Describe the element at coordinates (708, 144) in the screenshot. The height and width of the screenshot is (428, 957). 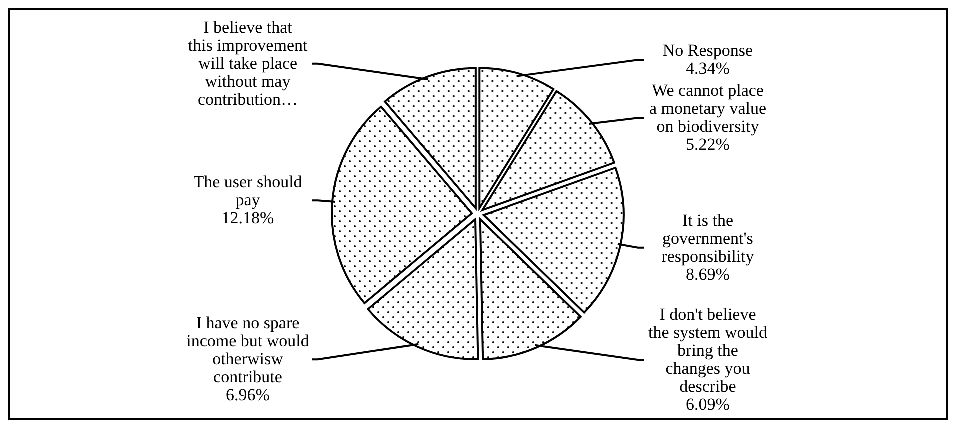
I see `data-label: 5.22%` at that location.